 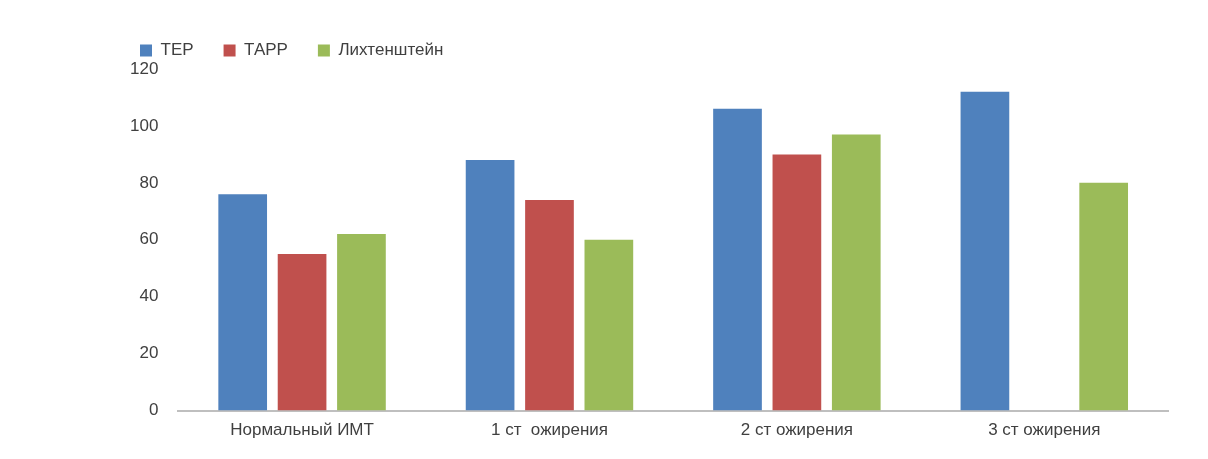 What do you see at coordinates (149, 353) in the screenshot?
I see `y-tick-label: 20` at bounding box center [149, 353].